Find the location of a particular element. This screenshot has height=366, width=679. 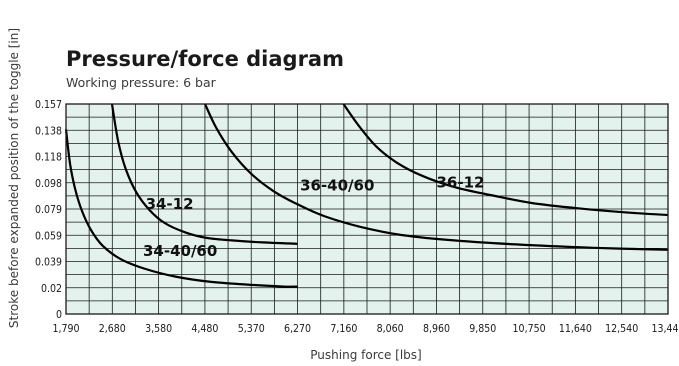

y-tick-label: 0.039 is located at coordinates (48, 263).